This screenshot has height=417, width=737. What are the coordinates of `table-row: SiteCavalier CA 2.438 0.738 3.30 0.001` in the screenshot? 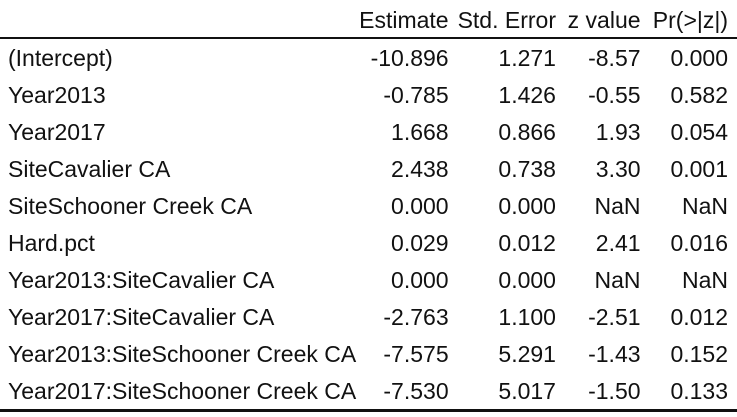 It's located at (368, 169).